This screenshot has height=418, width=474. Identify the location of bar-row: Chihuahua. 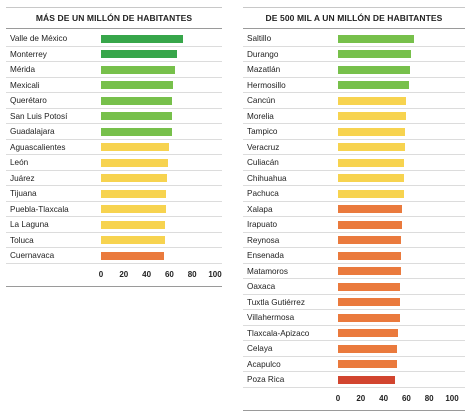
(354, 178).